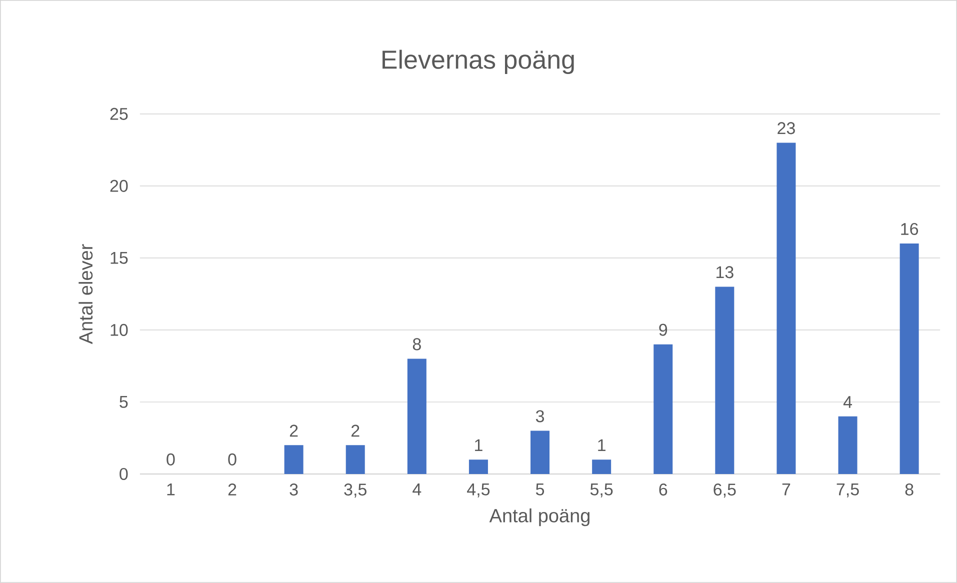  Describe the element at coordinates (725, 272) in the screenshot. I see `data-label: 13` at that location.